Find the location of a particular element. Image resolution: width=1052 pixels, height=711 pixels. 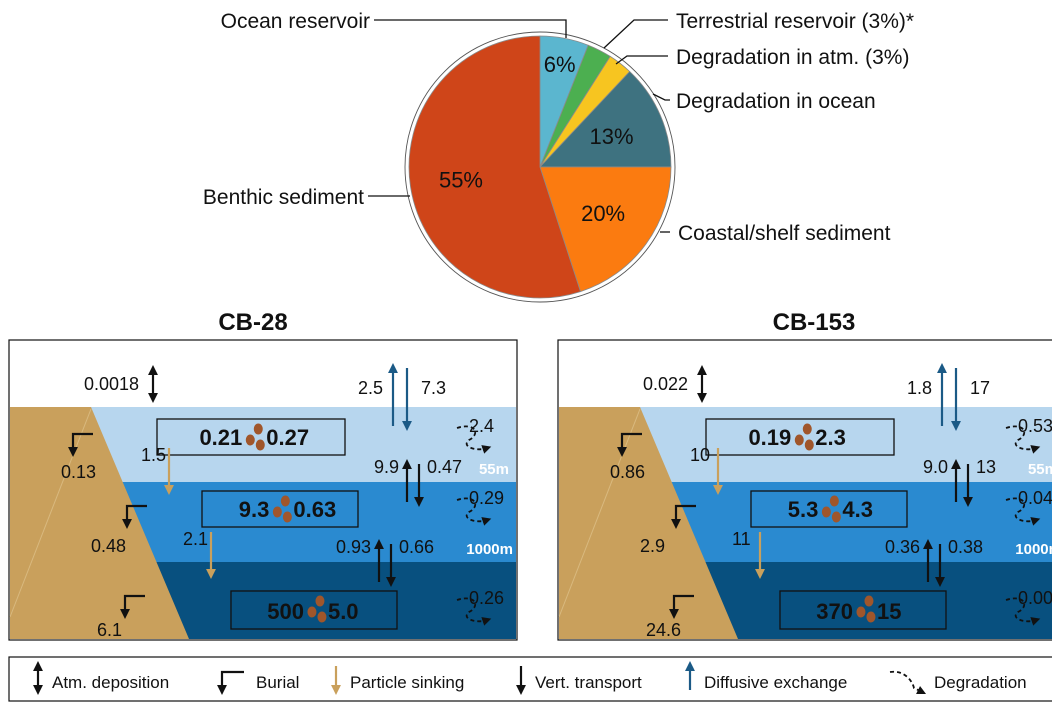

shelf-sediment is located at coordinates (99, 523).